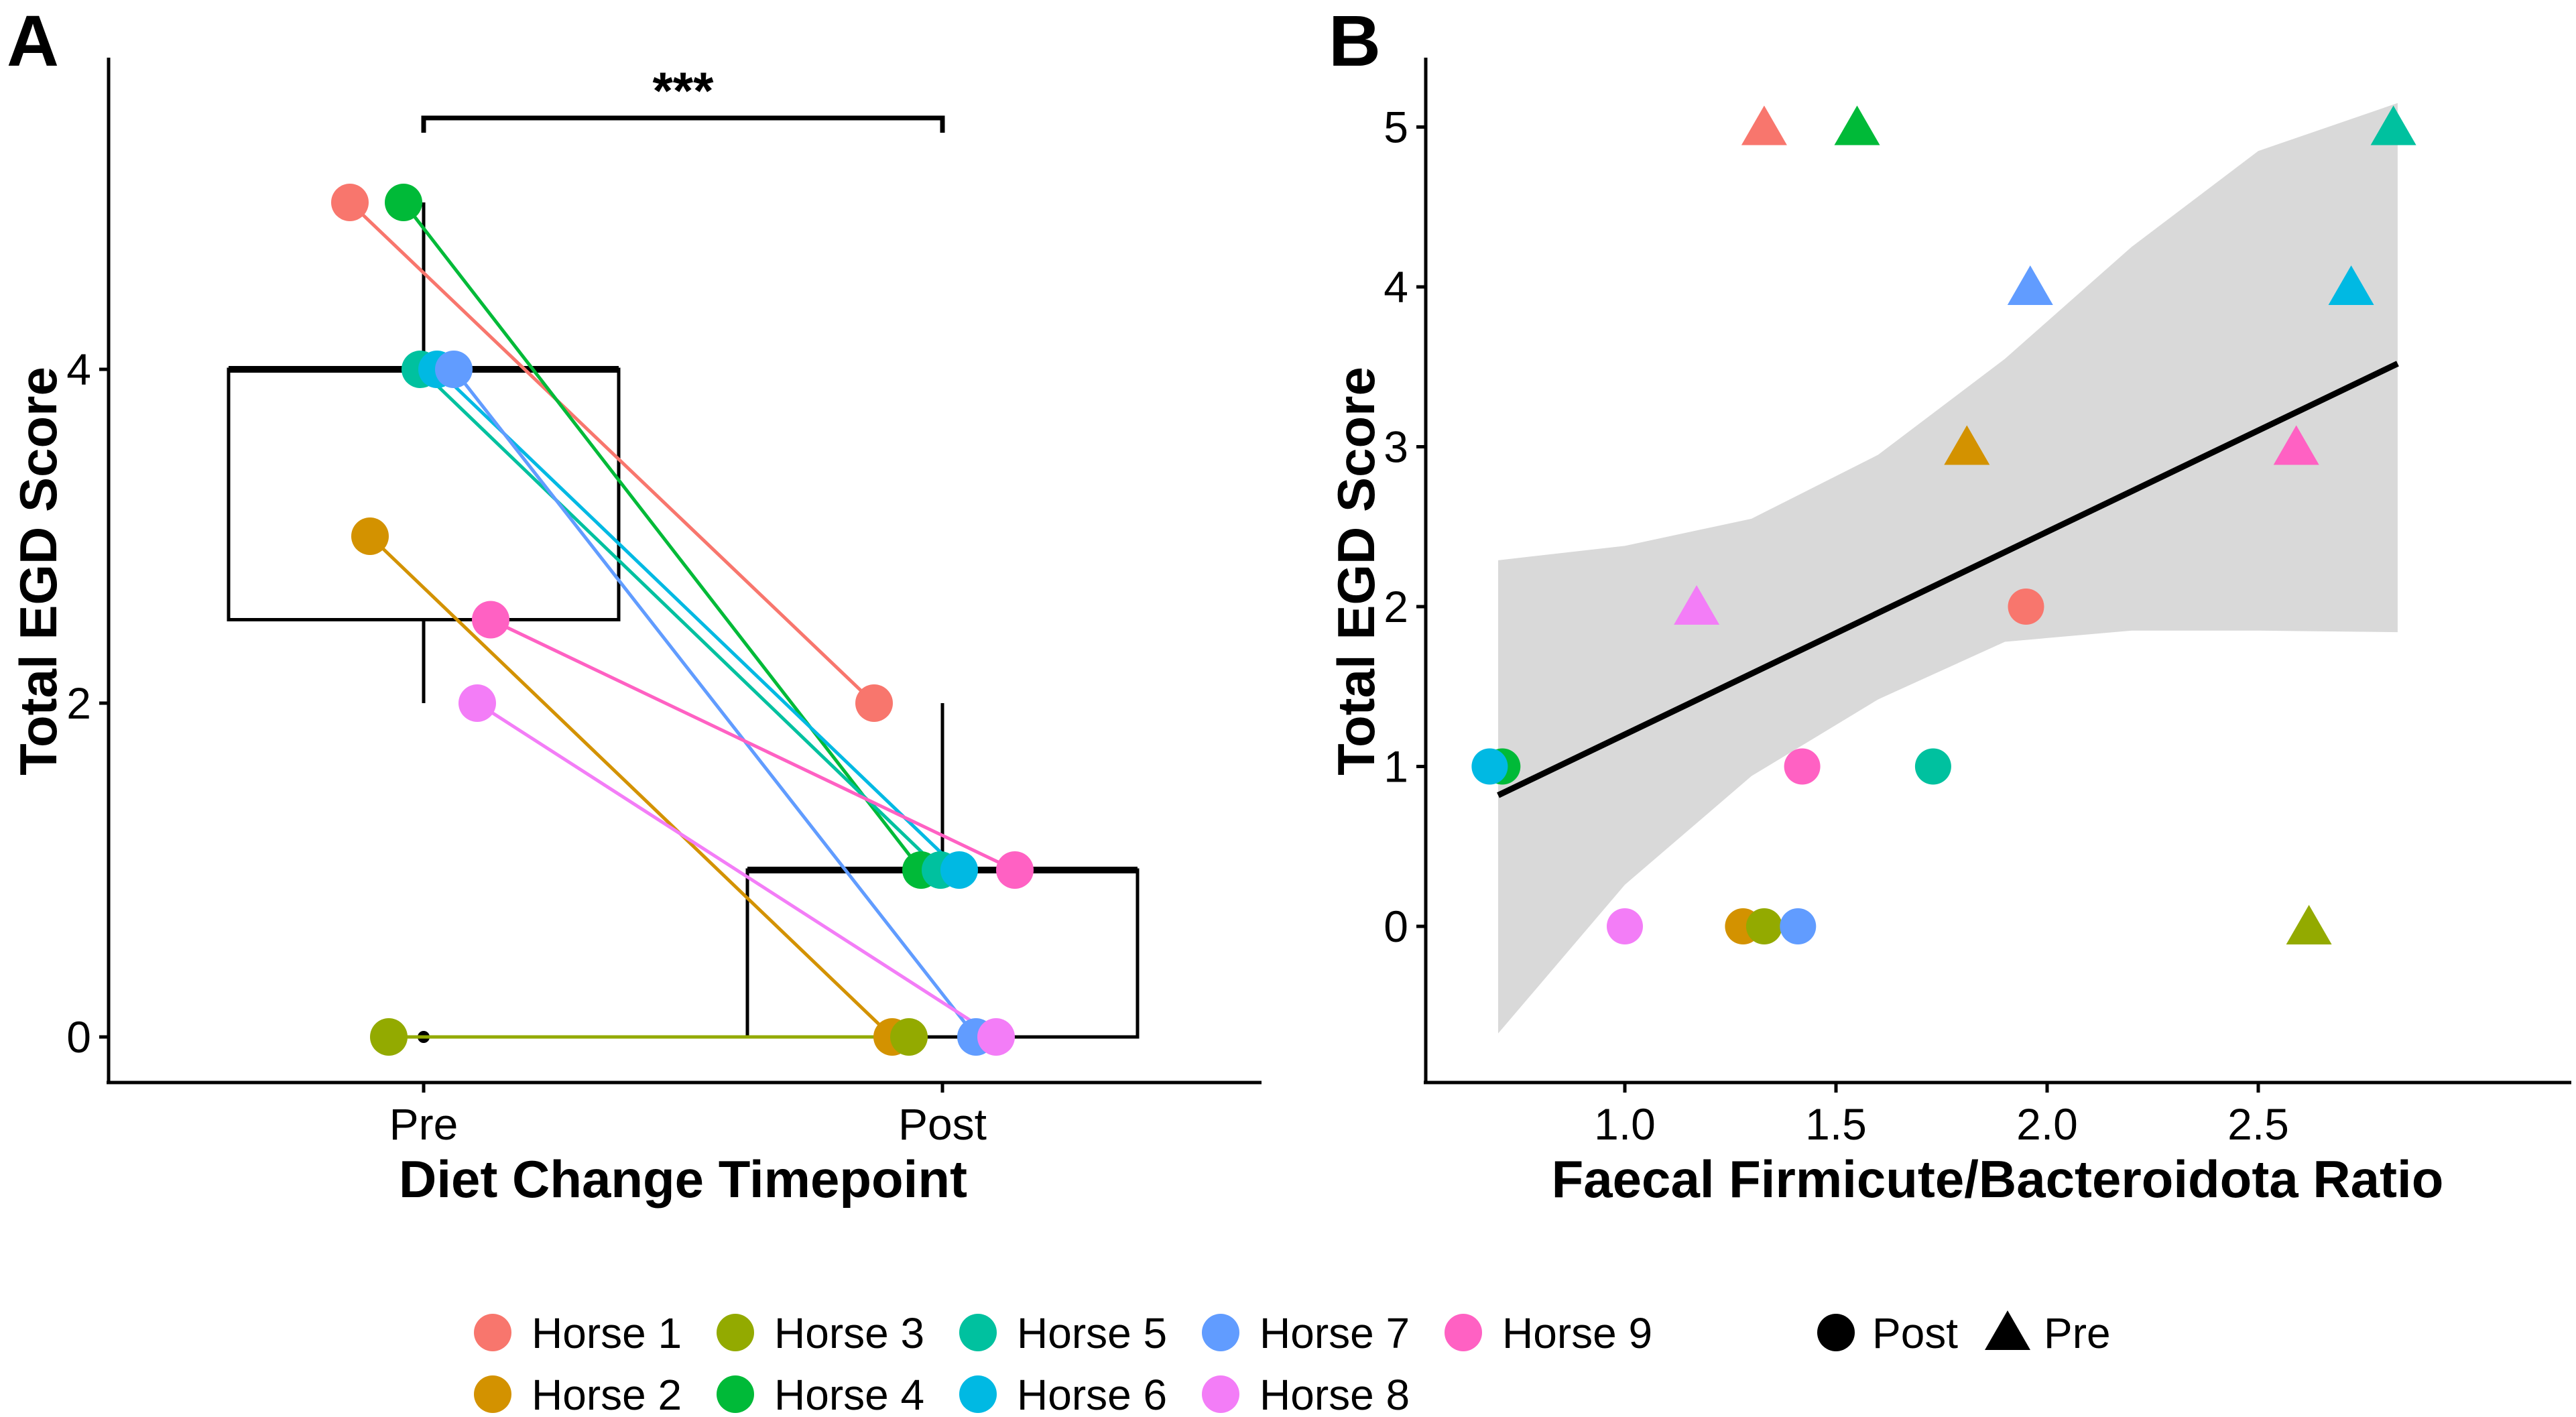 The height and width of the screenshot is (1417, 2576). What do you see at coordinates (683, 90) in the screenshot?
I see `significance-stars: ***` at bounding box center [683, 90].